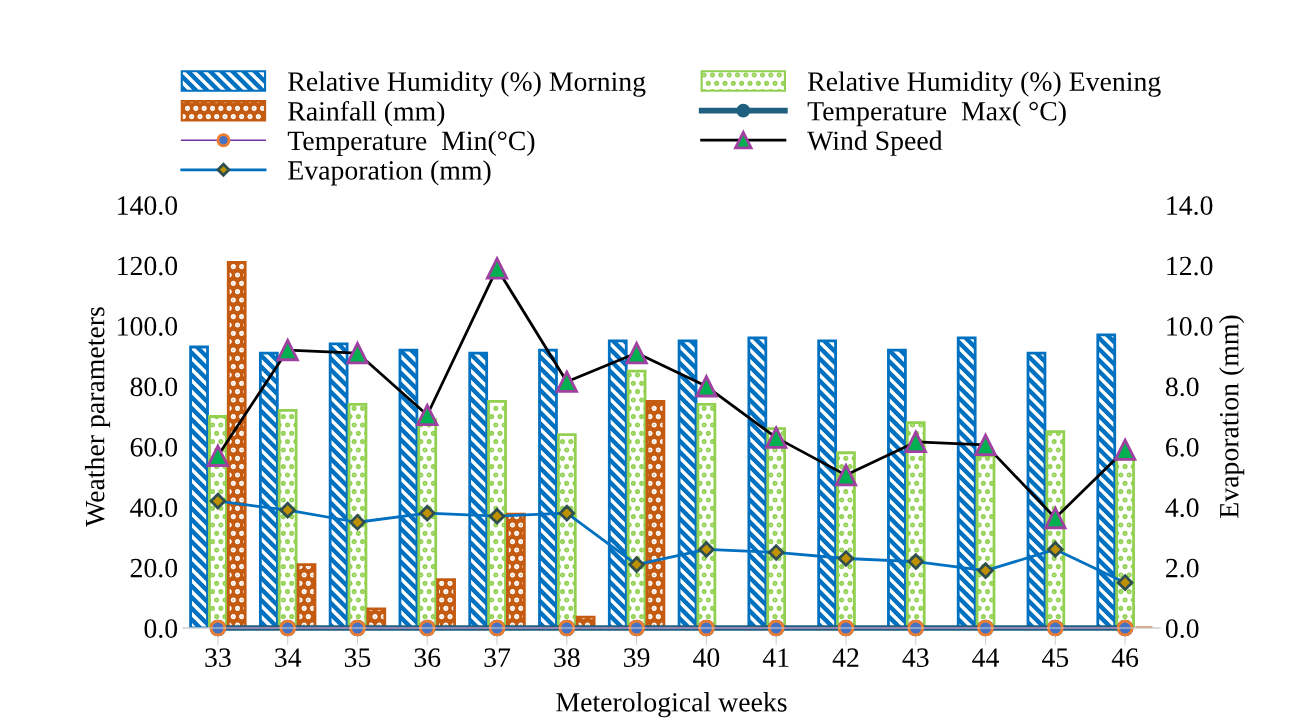 The height and width of the screenshot is (727, 1311). Describe the element at coordinates (154, 508) in the screenshot. I see `y-tick-label: 40.0` at that location.